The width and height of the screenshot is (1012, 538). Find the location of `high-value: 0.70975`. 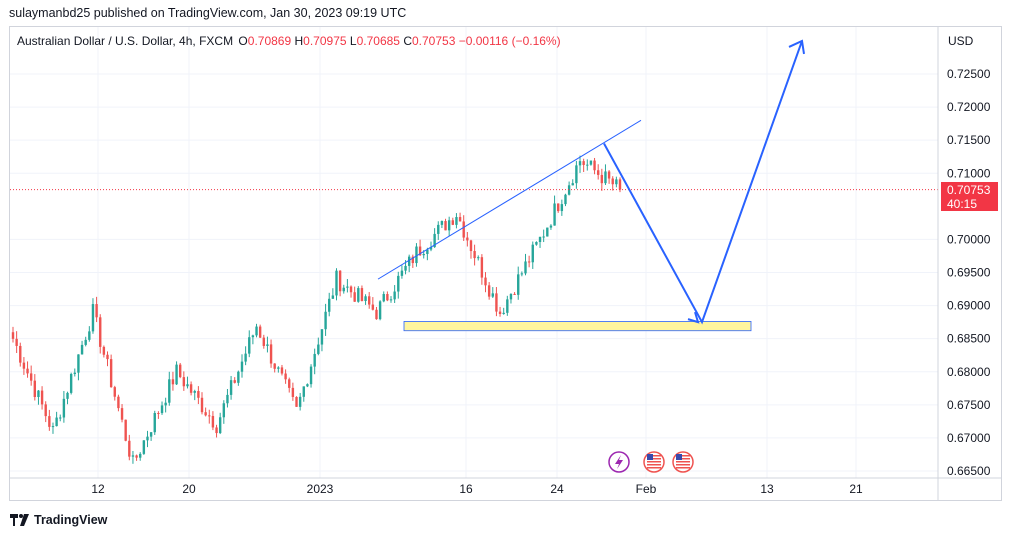

high-value: 0.70975 is located at coordinates (325, 41).